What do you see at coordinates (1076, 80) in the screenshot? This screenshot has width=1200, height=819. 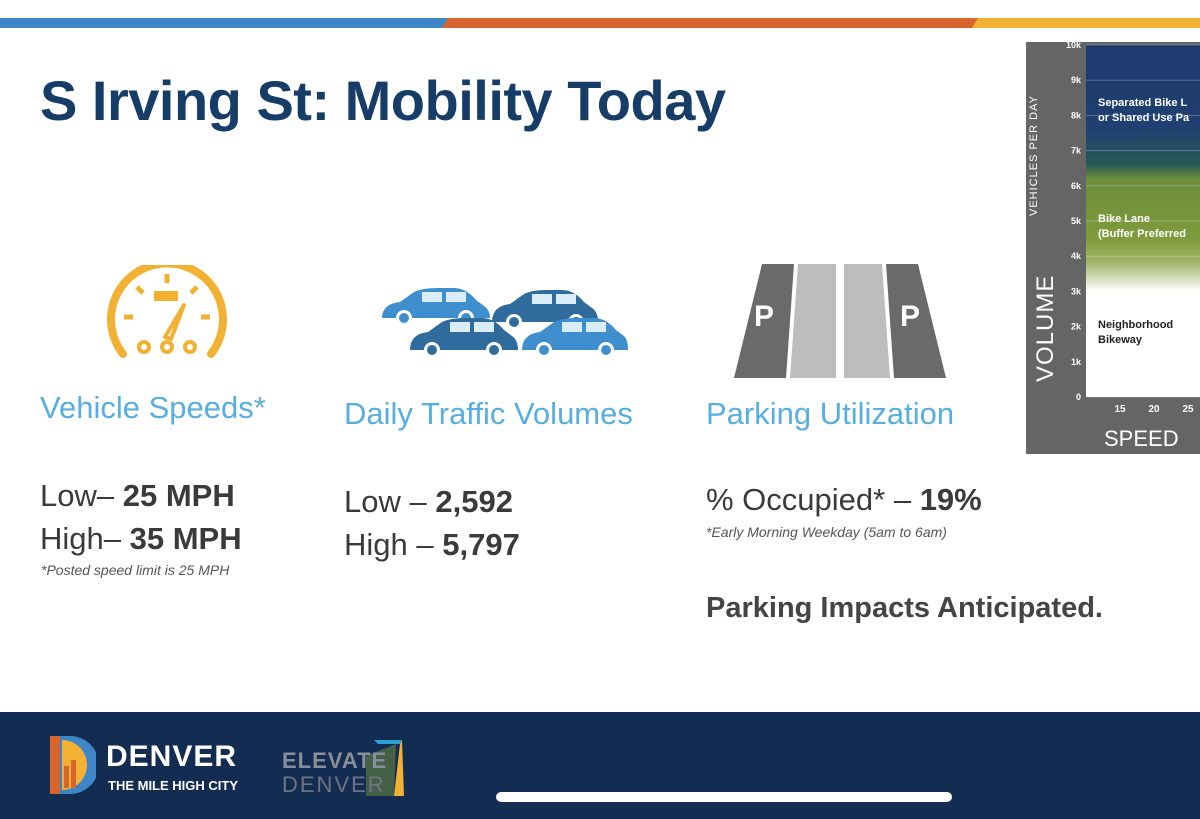 I see `y-tick-label: 9k` at bounding box center [1076, 80].